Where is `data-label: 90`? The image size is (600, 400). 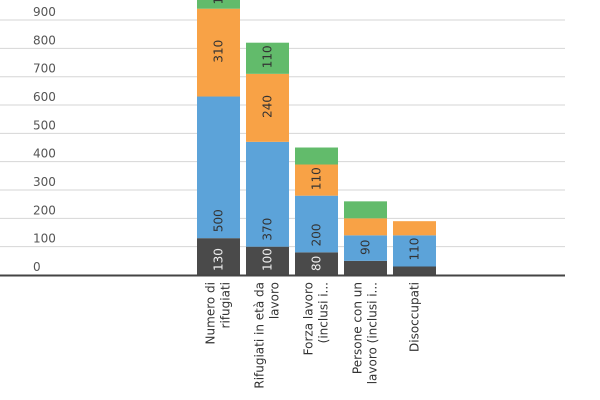
data-label: 90 is located at coordinates (366, 247).